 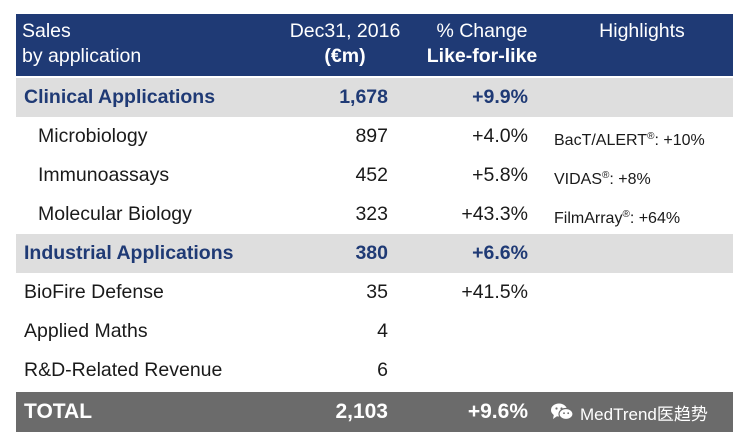 What do you see at coordinates (345, 43) in the screenshot?
I see `header-date: Dec31, 2016 (€m)` at bounding box center [345, 43].